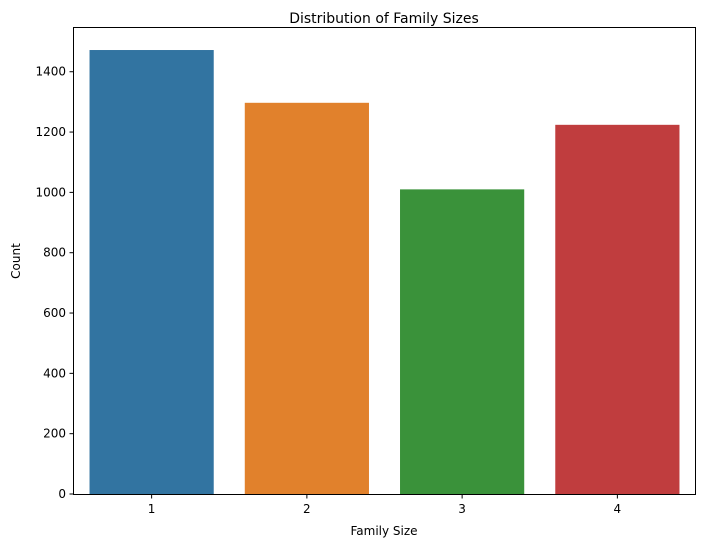 This screenshot has width=704, height=547. I want to click on y-axis: 0 200 400 600 800 1000 1200 1400, so click(54, 283).